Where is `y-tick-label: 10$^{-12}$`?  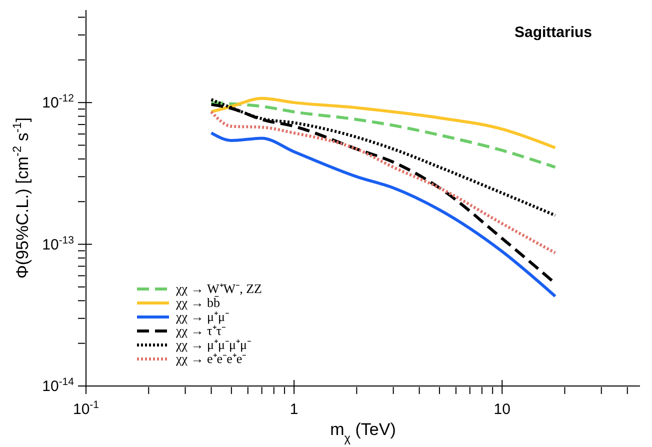
y-tick-label: 10$^{-12}$ is located at coordinates (58, 102).